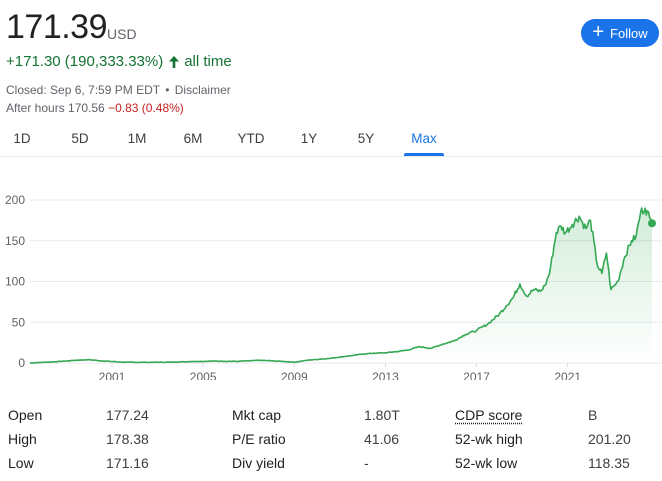 This screenshot has width=662, height=481. Describe the element at coordinates (127, 463) in the screenshot. I see `stat-value-low: 171.16` at that location.